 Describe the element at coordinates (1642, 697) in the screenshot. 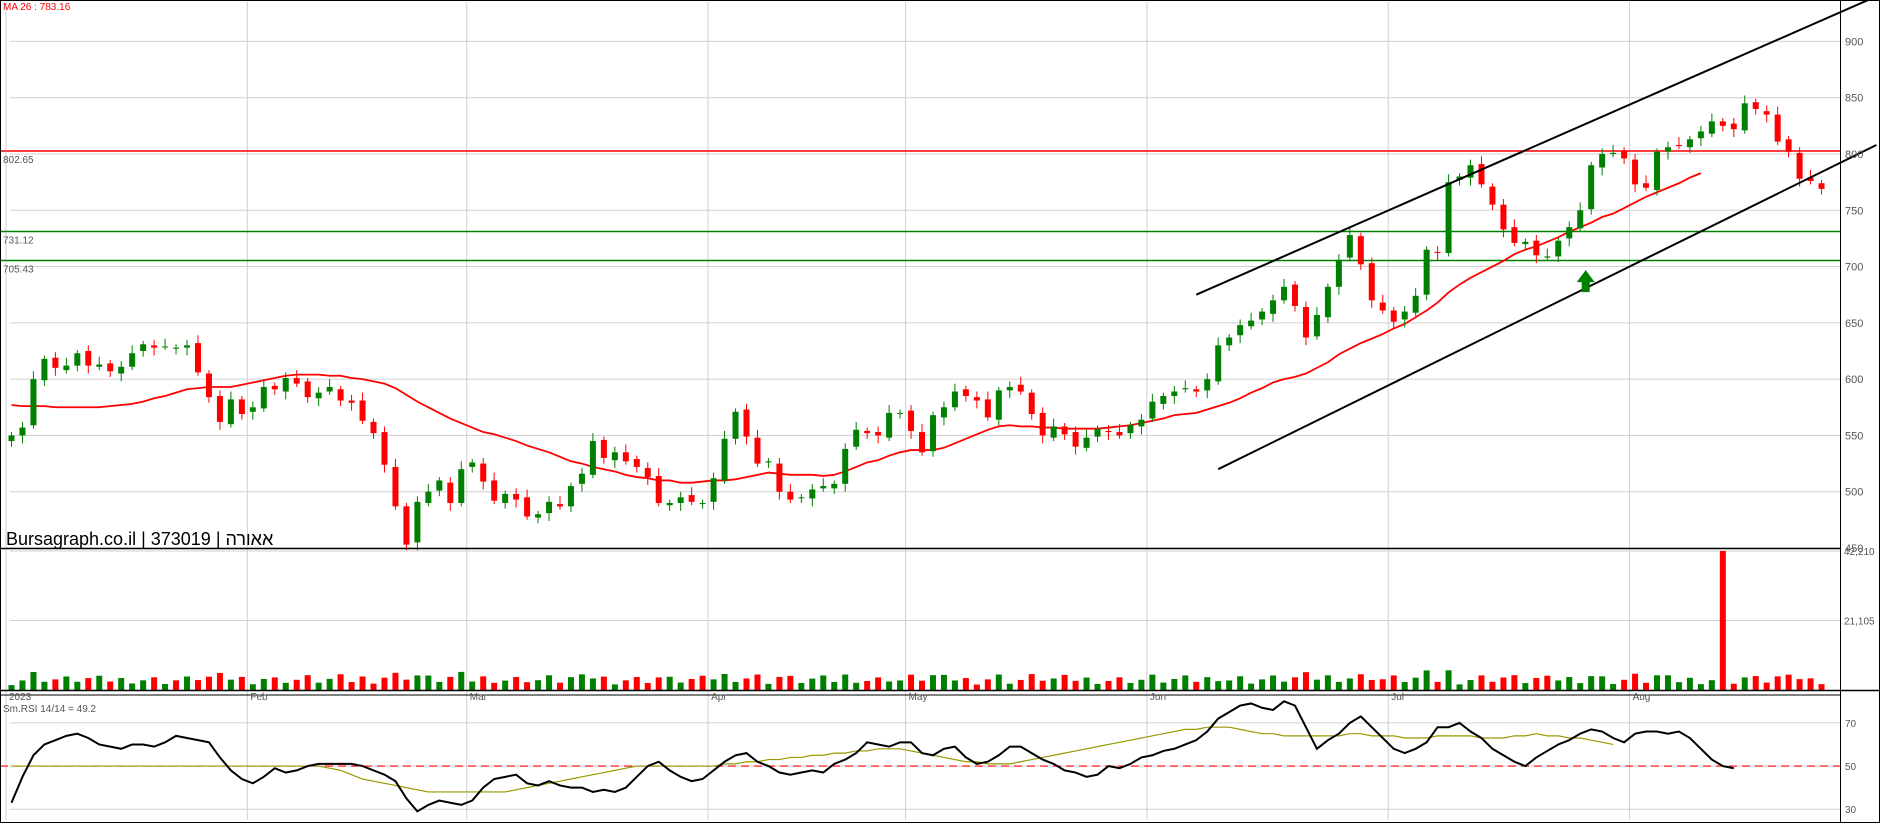

I see `x-tick-label: Aug` at that location.